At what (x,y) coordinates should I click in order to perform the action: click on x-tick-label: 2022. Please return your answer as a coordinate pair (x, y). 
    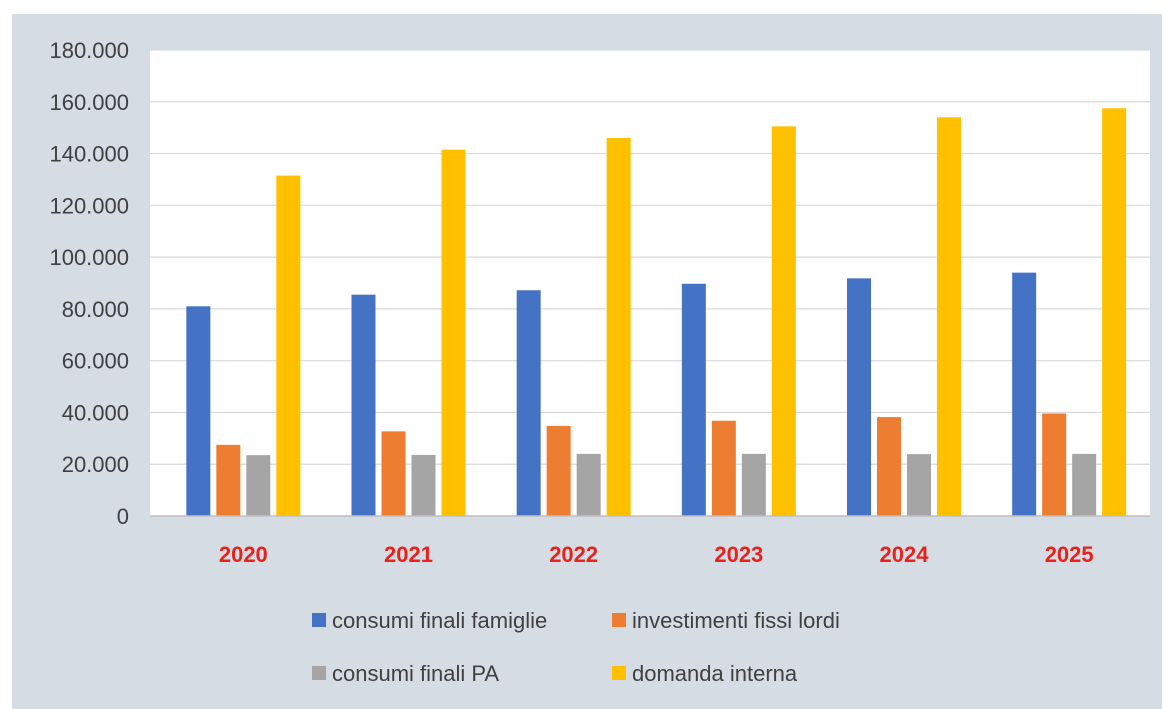
    Looking at the image, I should click on (573, 554).